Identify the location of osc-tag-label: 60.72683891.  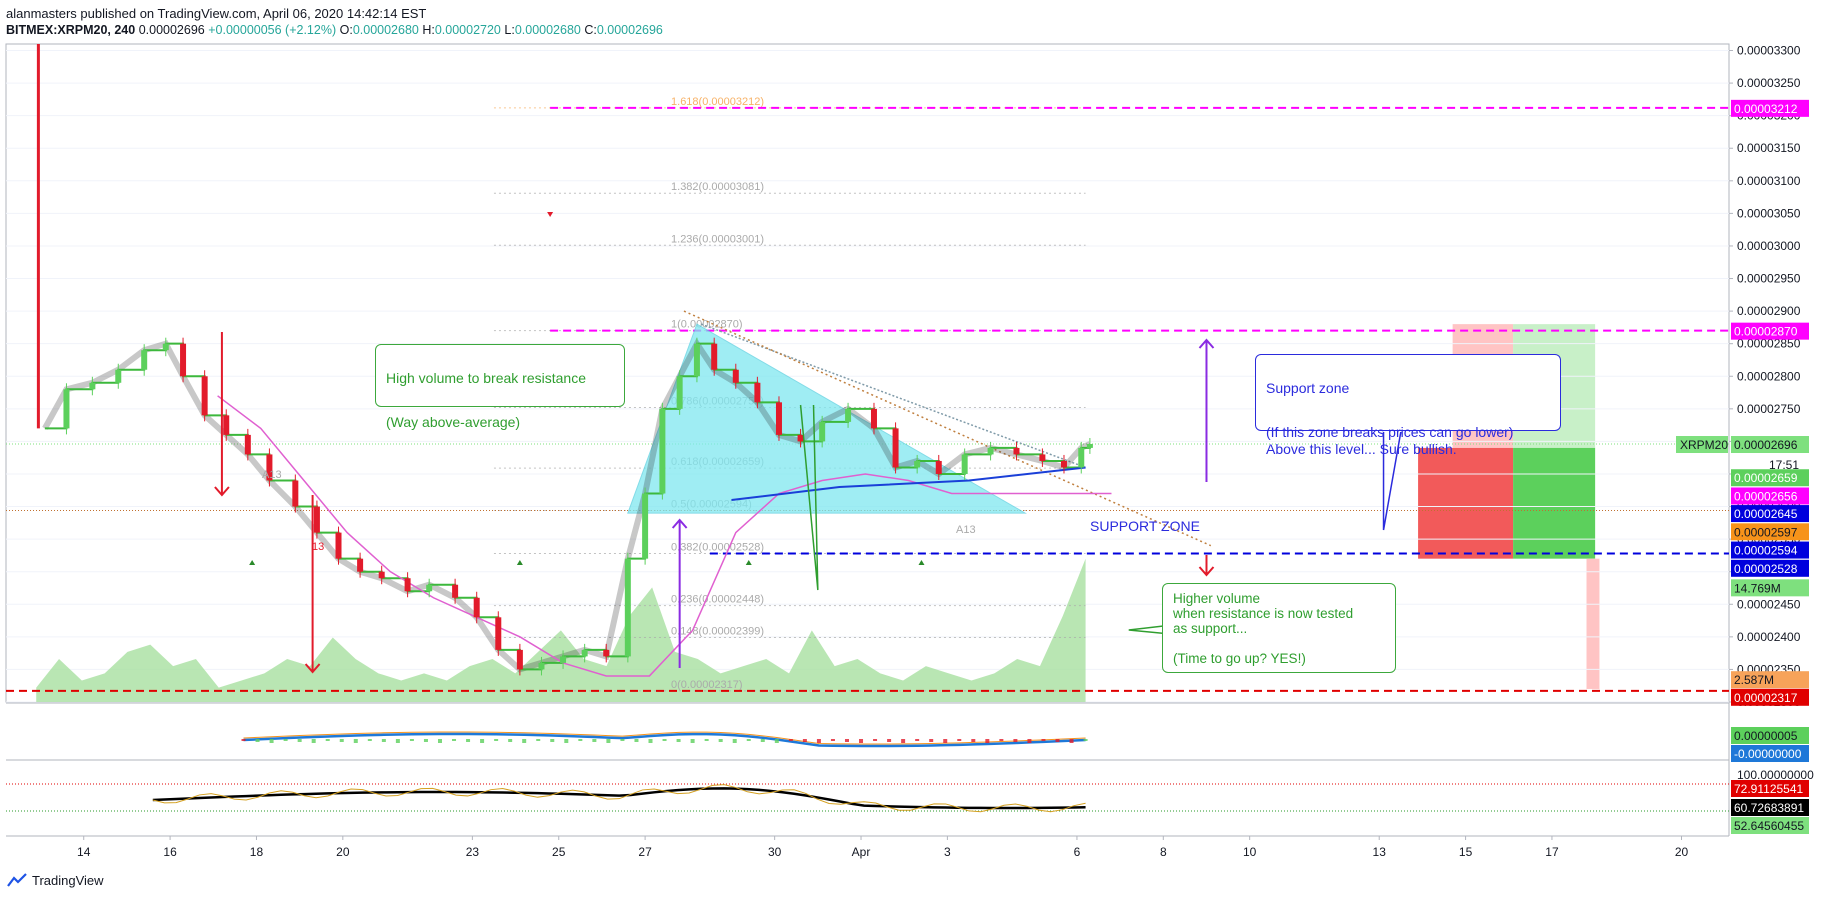
(1769, 808).